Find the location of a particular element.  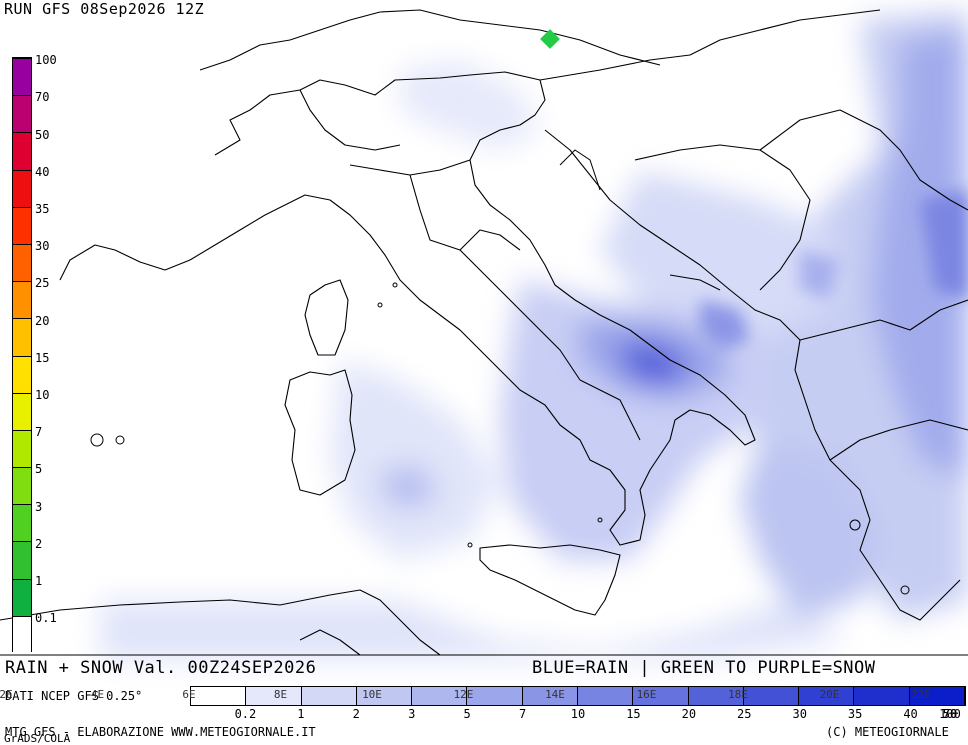

snow-scale-label: 40 is located at coordinates (42, 171).